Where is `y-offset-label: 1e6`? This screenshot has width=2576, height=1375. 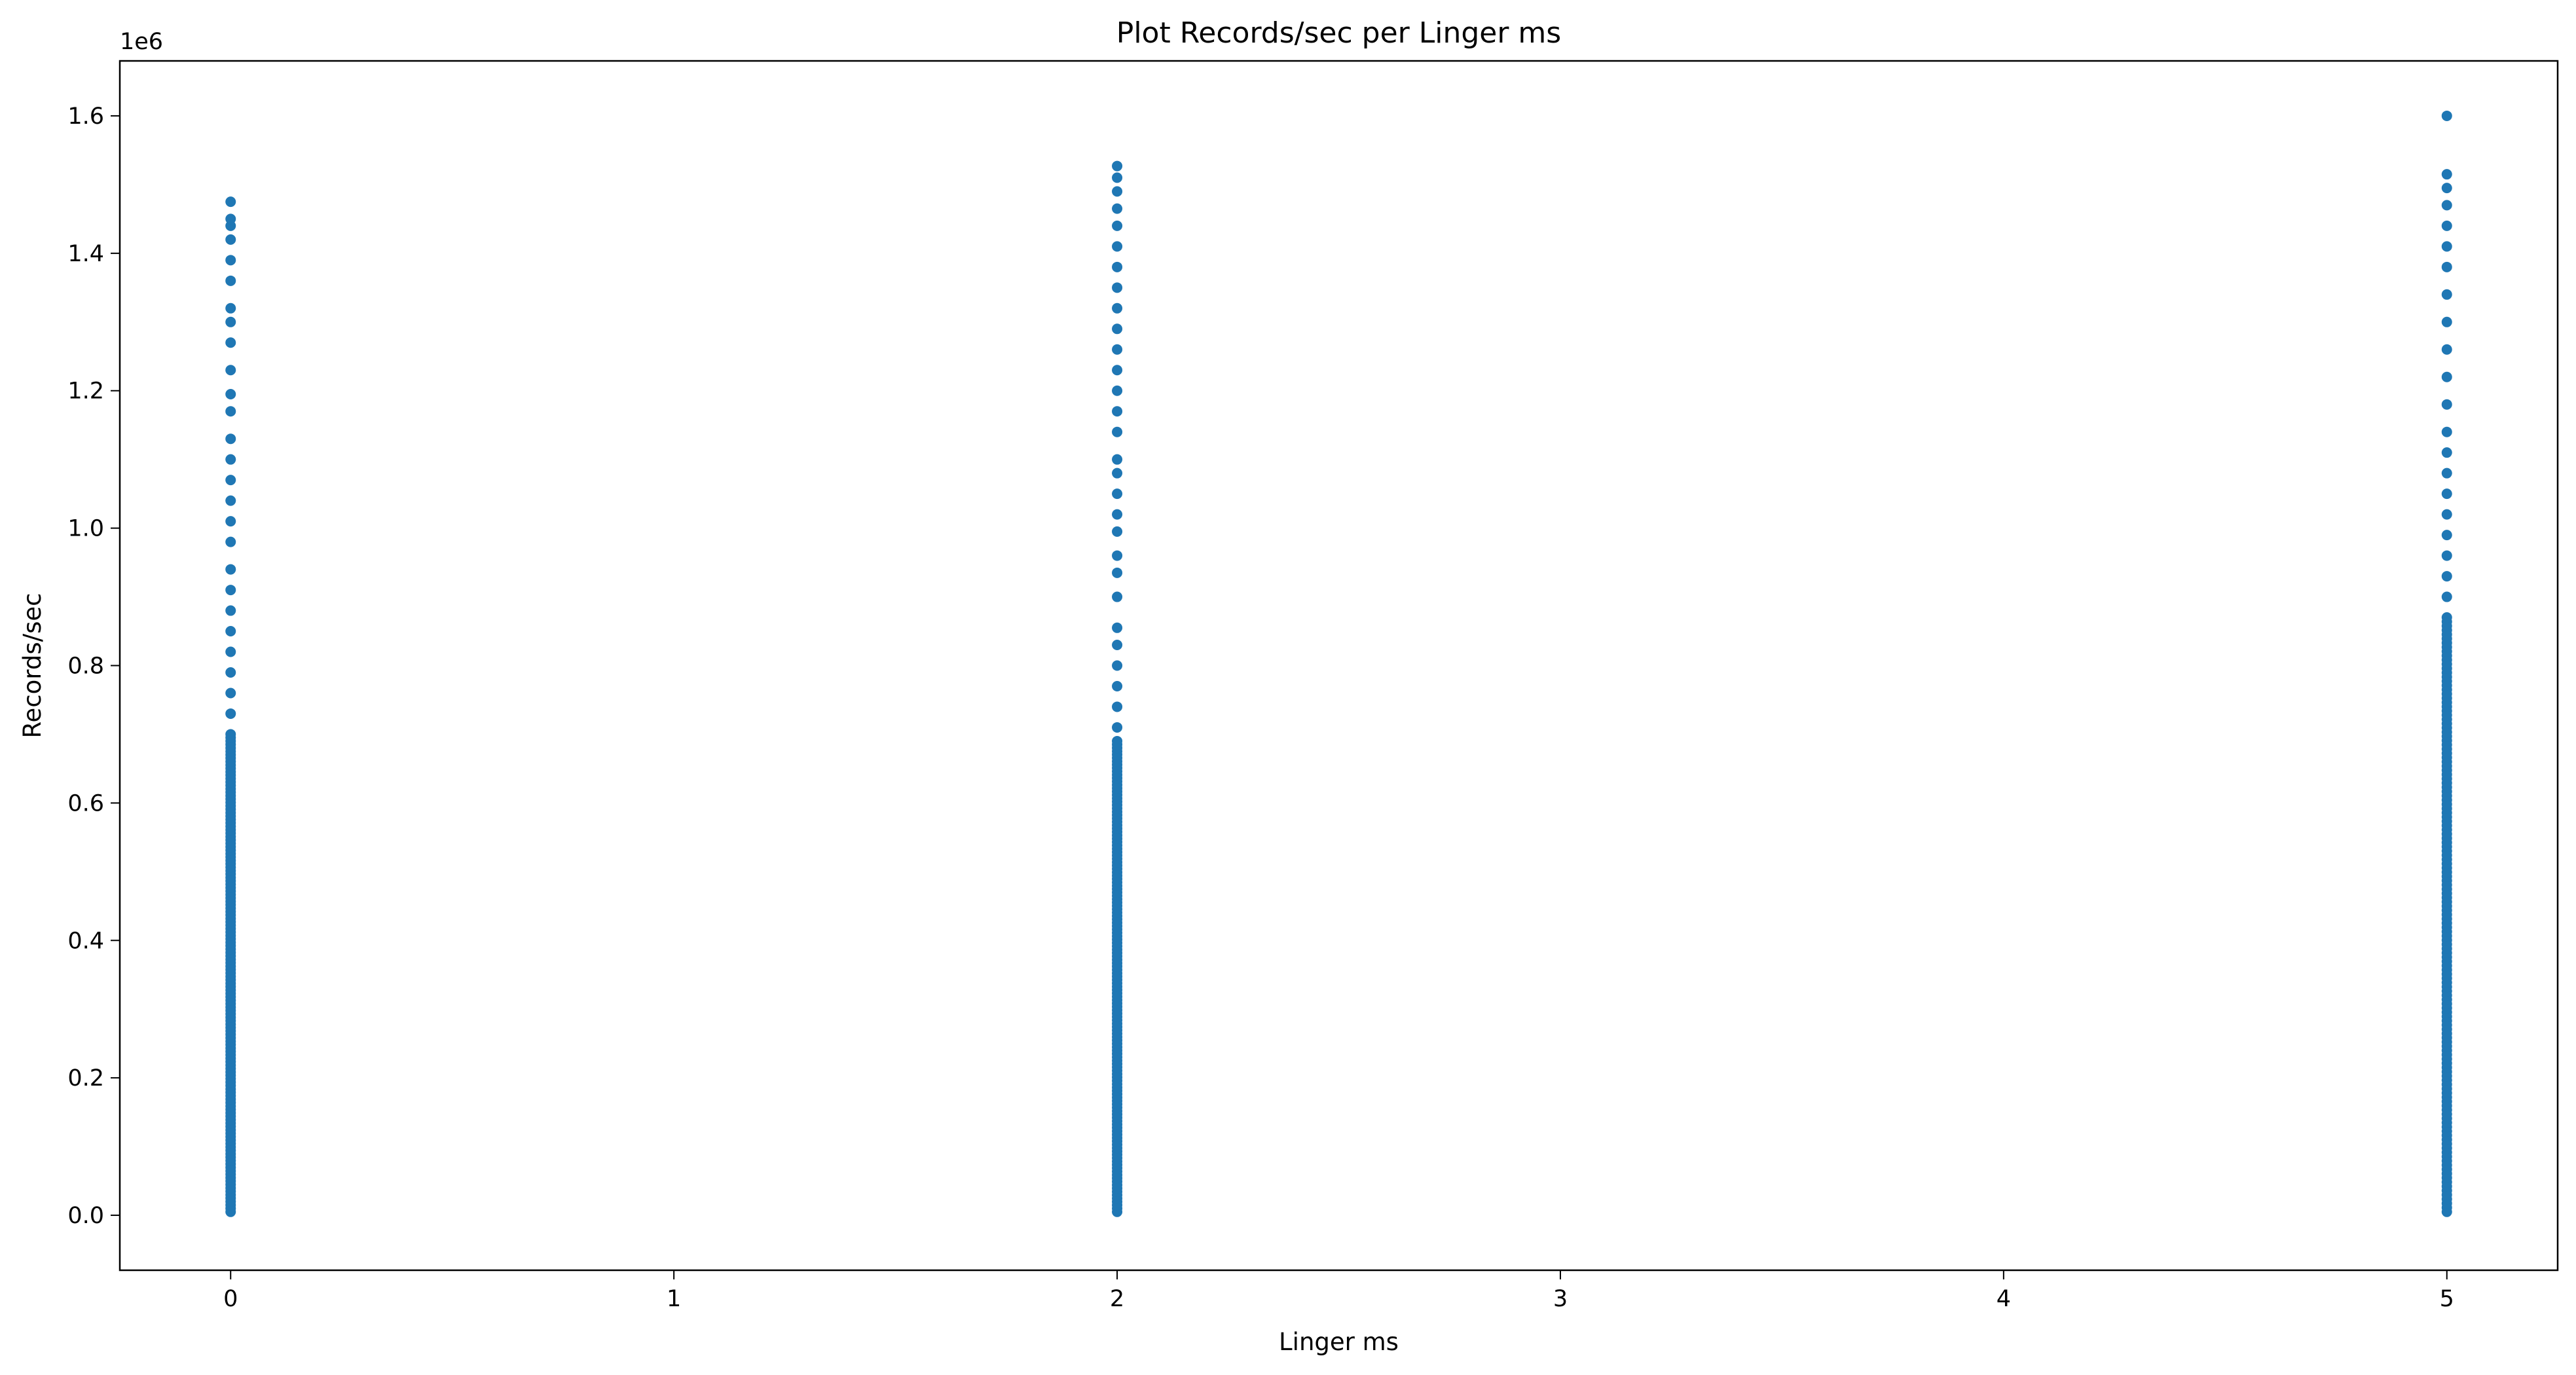
y-offset-label: 1e6 is located at coordinates (141, 42).